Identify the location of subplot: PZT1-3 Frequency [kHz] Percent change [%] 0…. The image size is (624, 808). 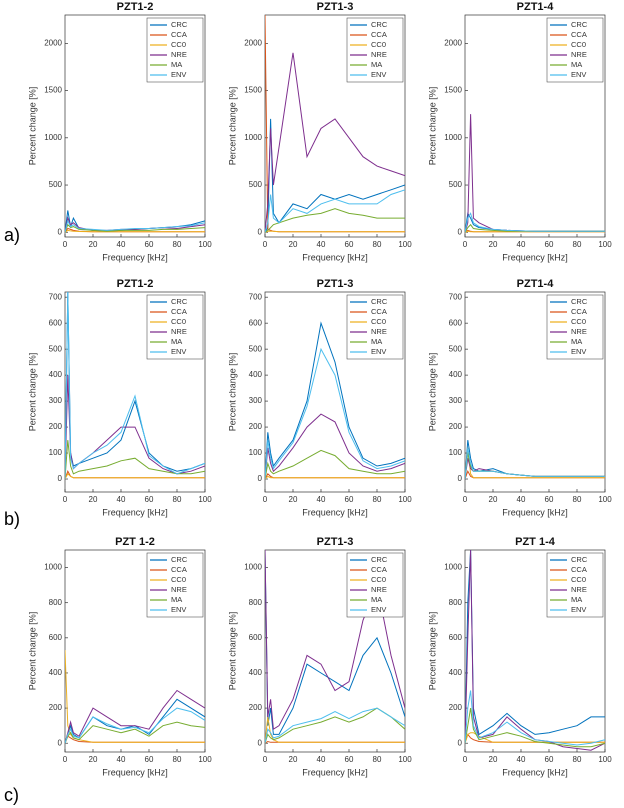
(319, 397).